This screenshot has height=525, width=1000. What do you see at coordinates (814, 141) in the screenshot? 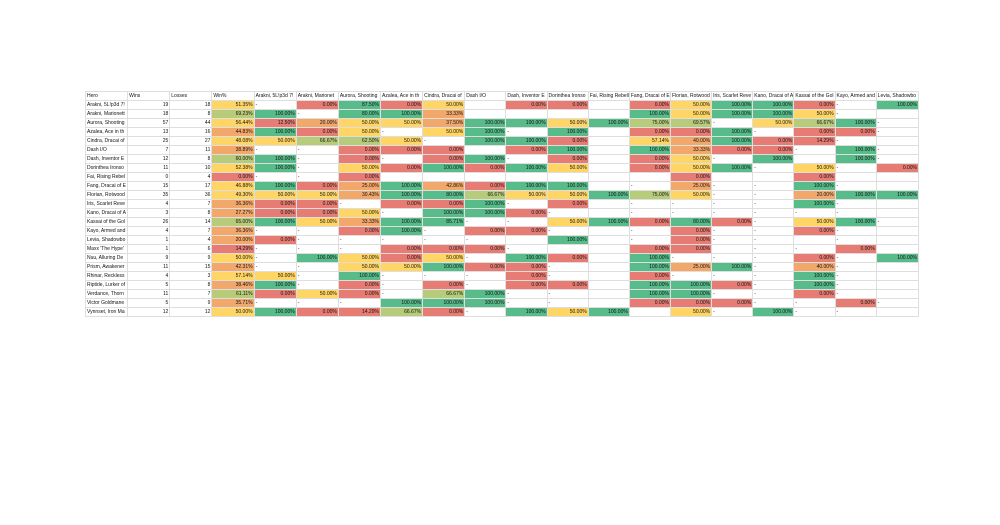
I see `matchup-cell: 14.29%` at bounding box center [814, 141].